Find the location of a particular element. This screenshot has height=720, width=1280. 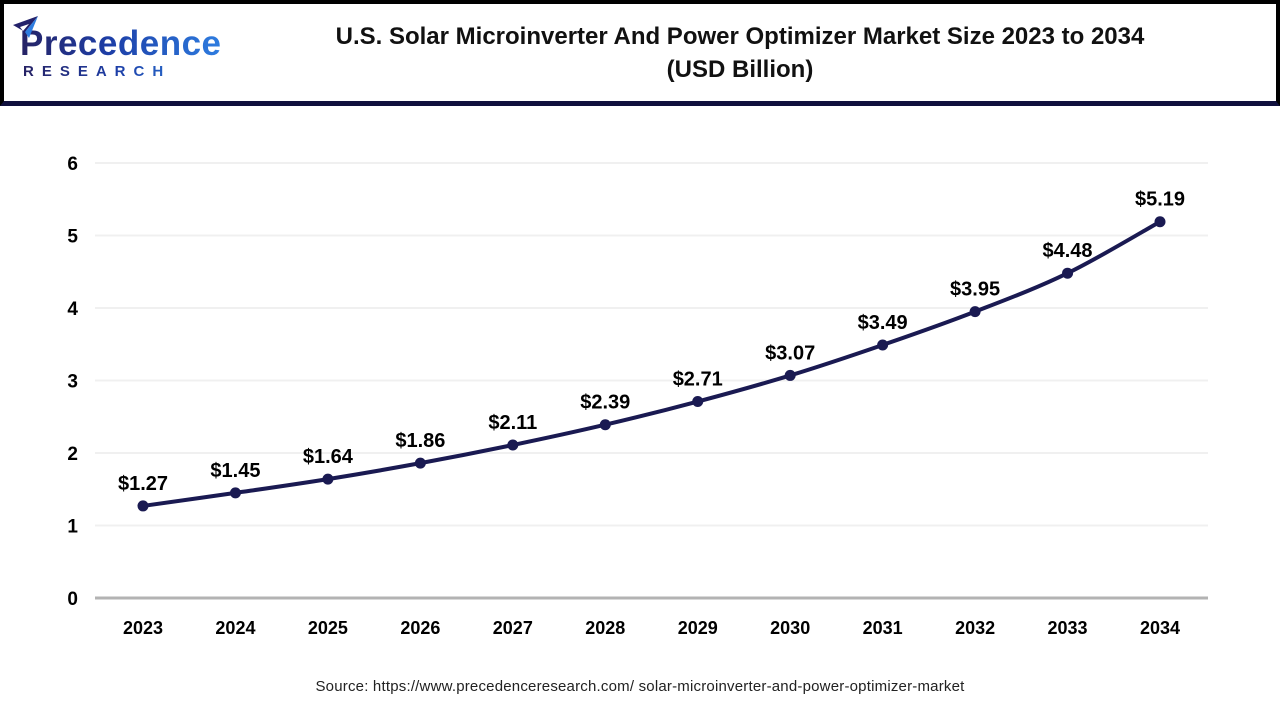

logo-subtext: RESEARCH is located at coordinates (128, 71).